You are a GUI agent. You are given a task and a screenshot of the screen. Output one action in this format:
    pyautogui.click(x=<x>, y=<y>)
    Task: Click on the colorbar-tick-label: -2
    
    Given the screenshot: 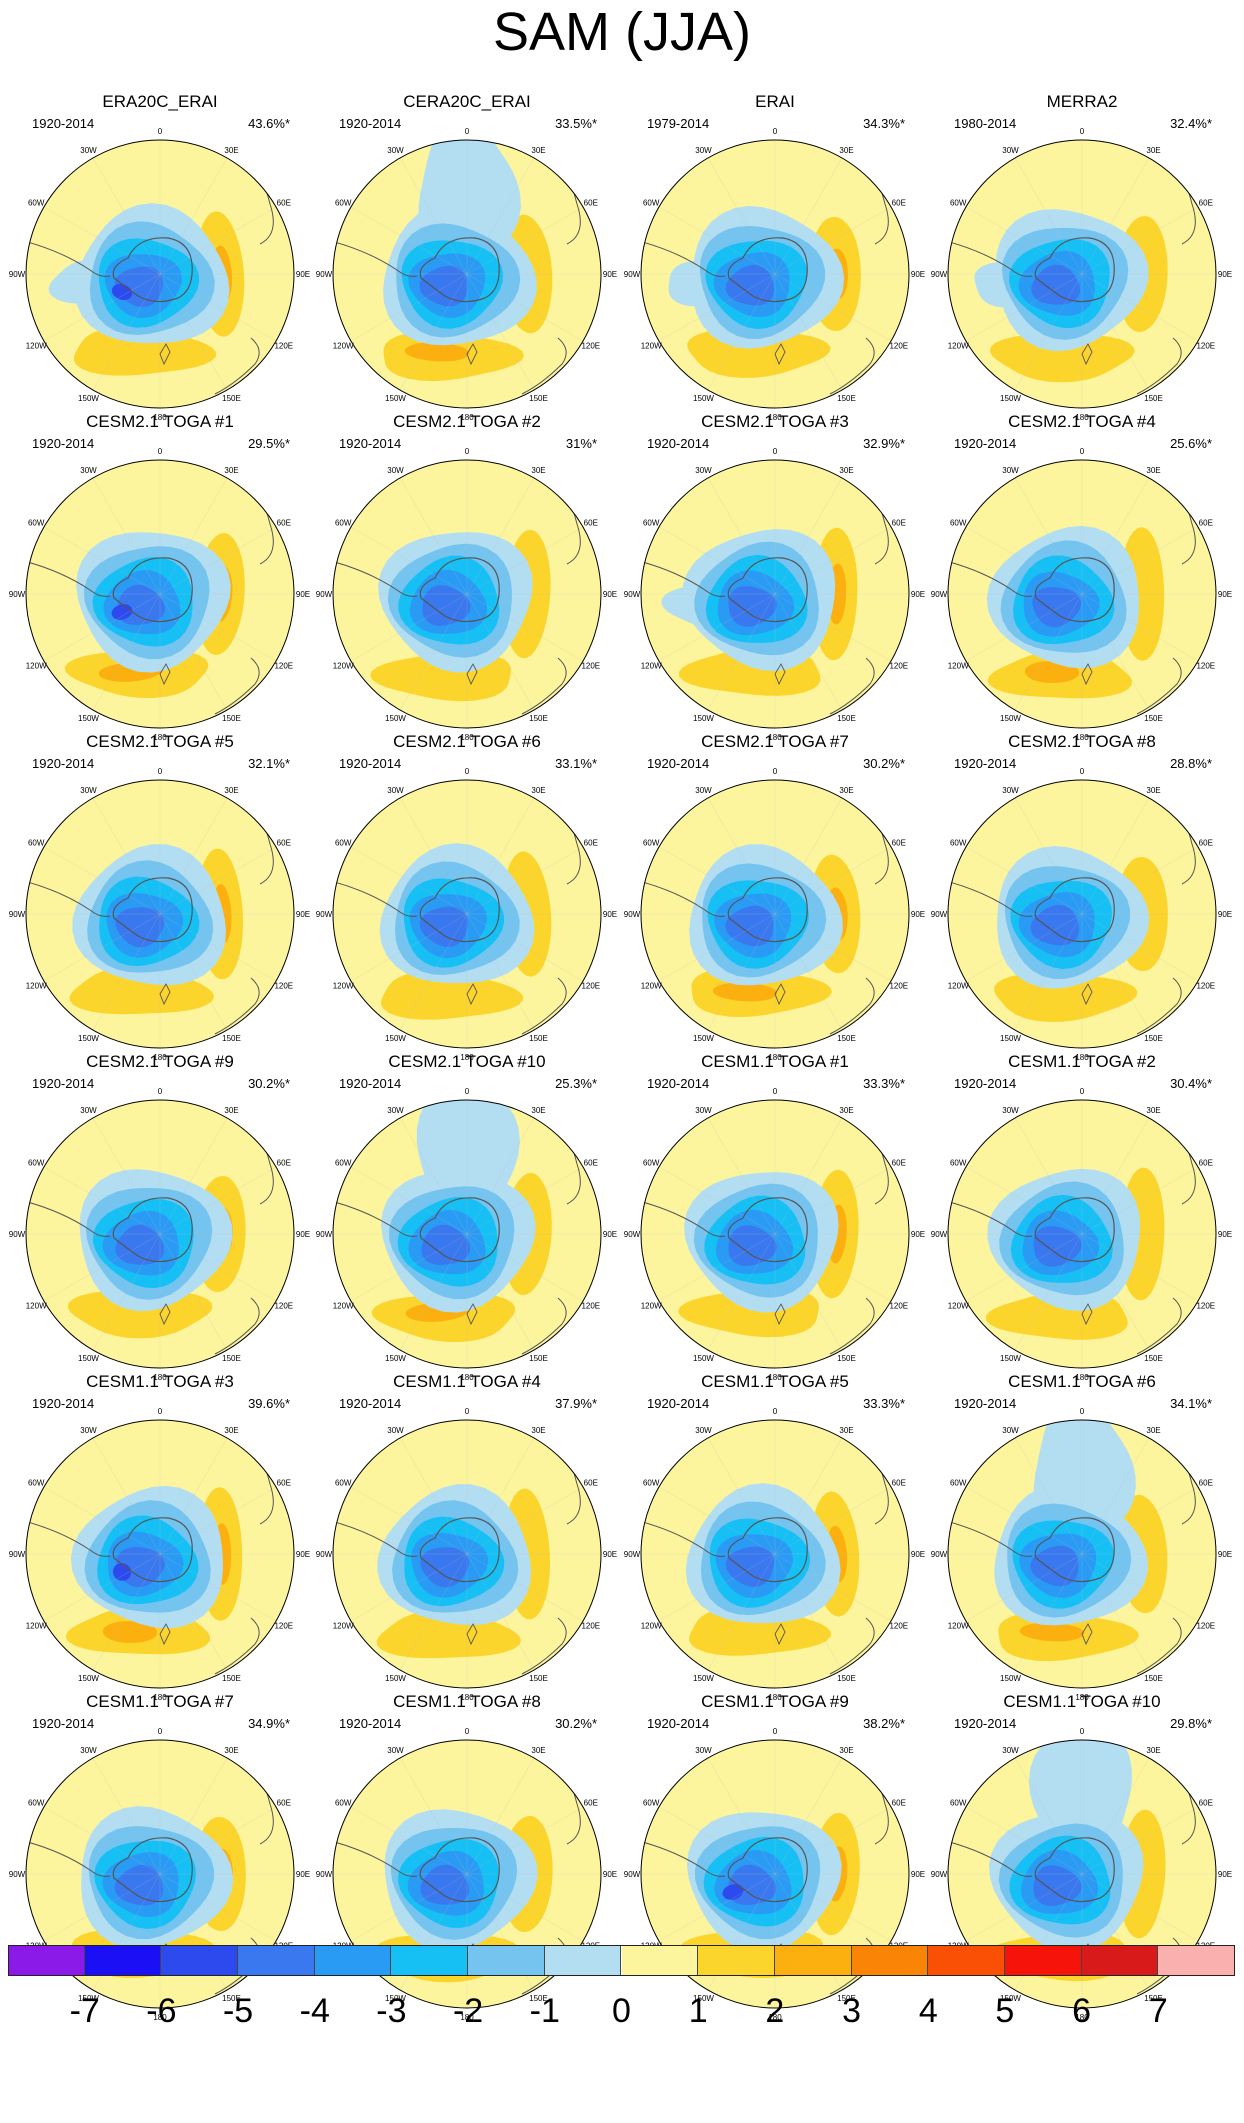 What is the action you would take?
    pyautogui.click(x=468, y=2011)
    